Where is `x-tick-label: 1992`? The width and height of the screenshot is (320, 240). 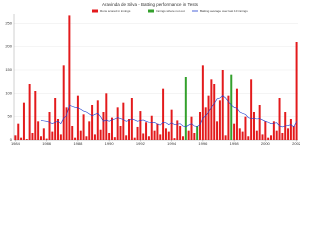 x-tick-label: 1992 is located at coordinates (141, 143).